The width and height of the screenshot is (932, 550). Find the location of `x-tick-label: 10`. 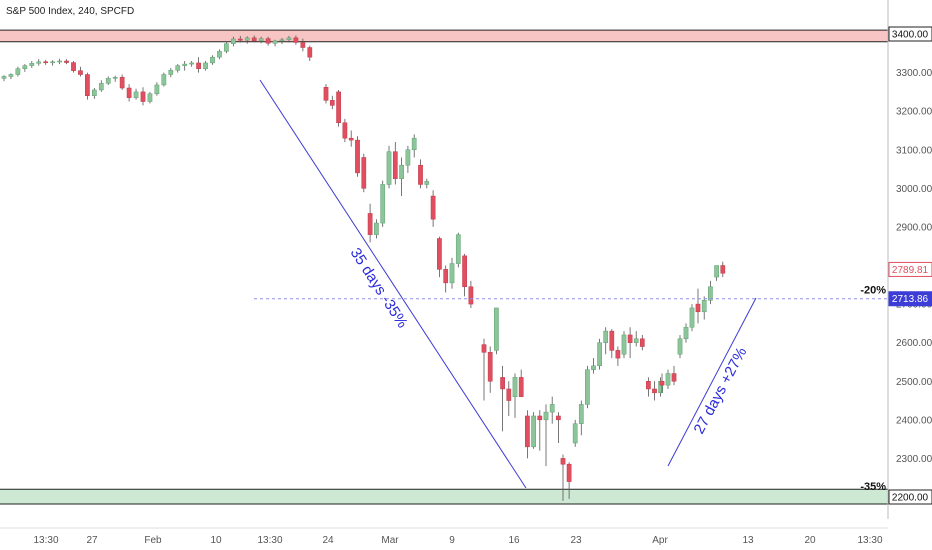

x-tick-label: 10 is located at coordinates (216, 540).